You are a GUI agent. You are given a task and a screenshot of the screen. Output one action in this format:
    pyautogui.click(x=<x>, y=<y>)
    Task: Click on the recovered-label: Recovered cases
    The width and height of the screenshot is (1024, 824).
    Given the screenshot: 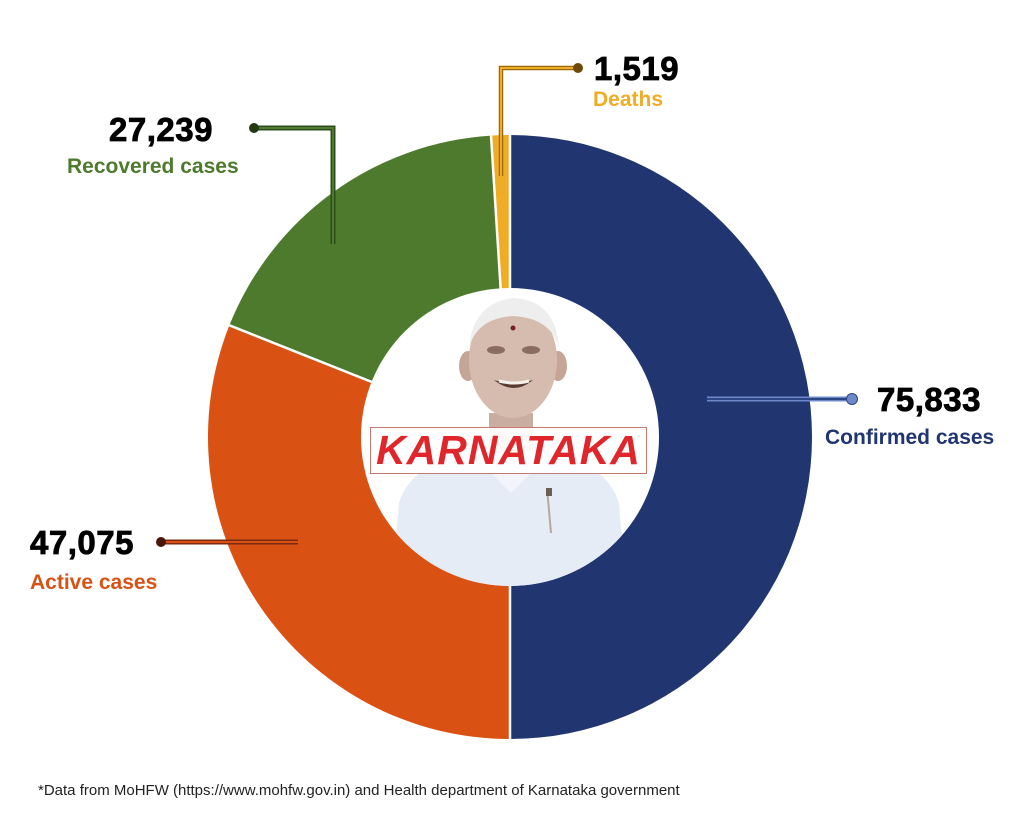 What is the action you would take?
    pyautogui.click(x=153, y=166)
    